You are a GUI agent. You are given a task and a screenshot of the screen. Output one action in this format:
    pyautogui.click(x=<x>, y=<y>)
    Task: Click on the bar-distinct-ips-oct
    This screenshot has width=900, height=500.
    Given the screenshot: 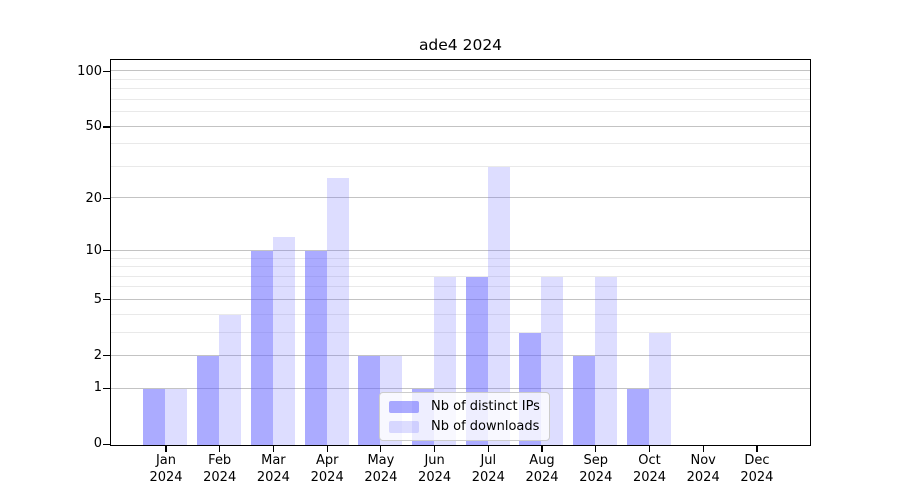 What is the action you would take?
    pyautogui.click(x=637, y=416)
    